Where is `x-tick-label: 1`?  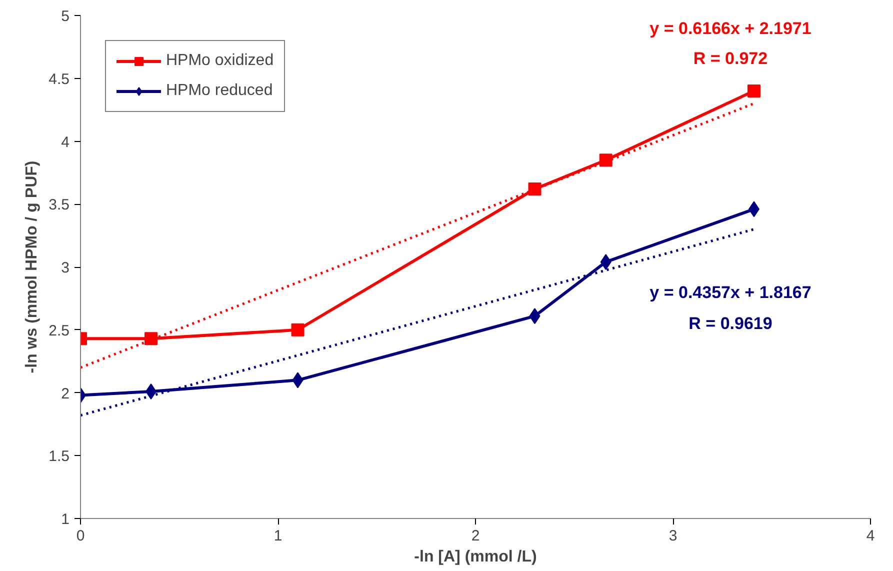
x-tick-label: 1 is located at coordinates (278, 536).